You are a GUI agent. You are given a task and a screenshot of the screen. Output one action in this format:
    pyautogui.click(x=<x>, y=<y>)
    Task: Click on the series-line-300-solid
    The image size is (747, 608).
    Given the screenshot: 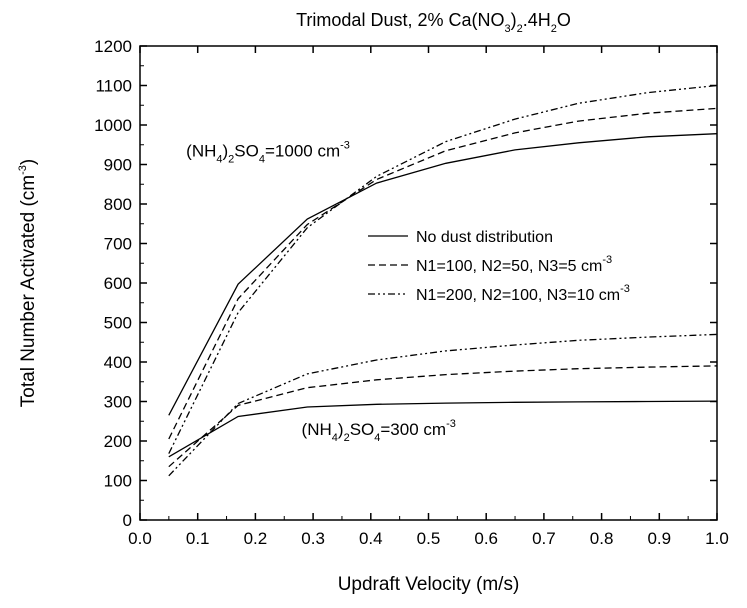 What is the action you would take?
    pyautogui.click(x=443, y=429)
    